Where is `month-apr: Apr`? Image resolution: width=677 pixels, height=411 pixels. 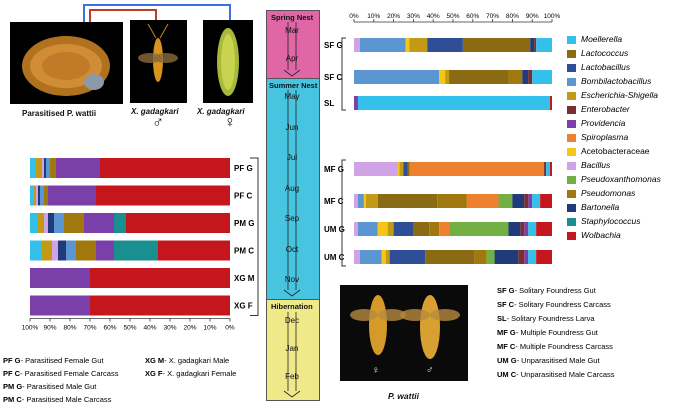
month-apr: Apr is located at coordinates (292, 58).